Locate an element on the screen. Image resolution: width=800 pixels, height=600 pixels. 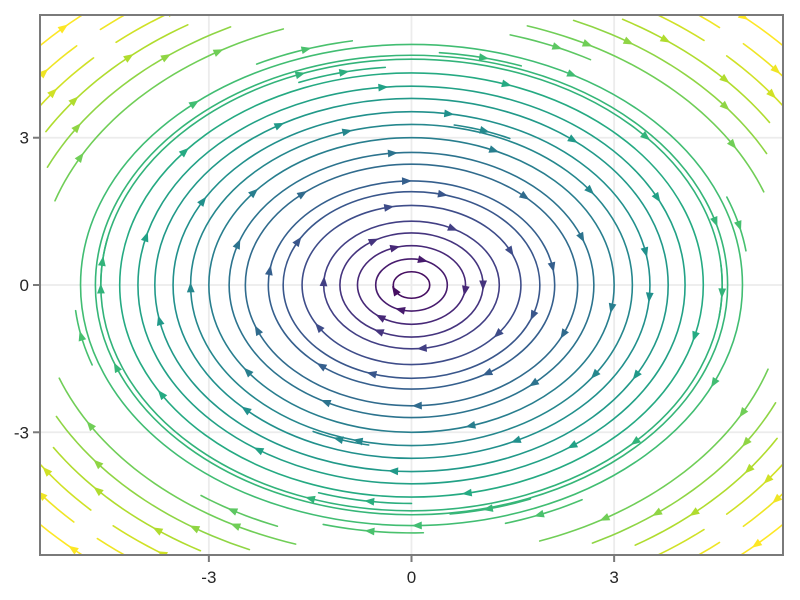
x-tick-label: 3 is located at coordinates (613, 577).